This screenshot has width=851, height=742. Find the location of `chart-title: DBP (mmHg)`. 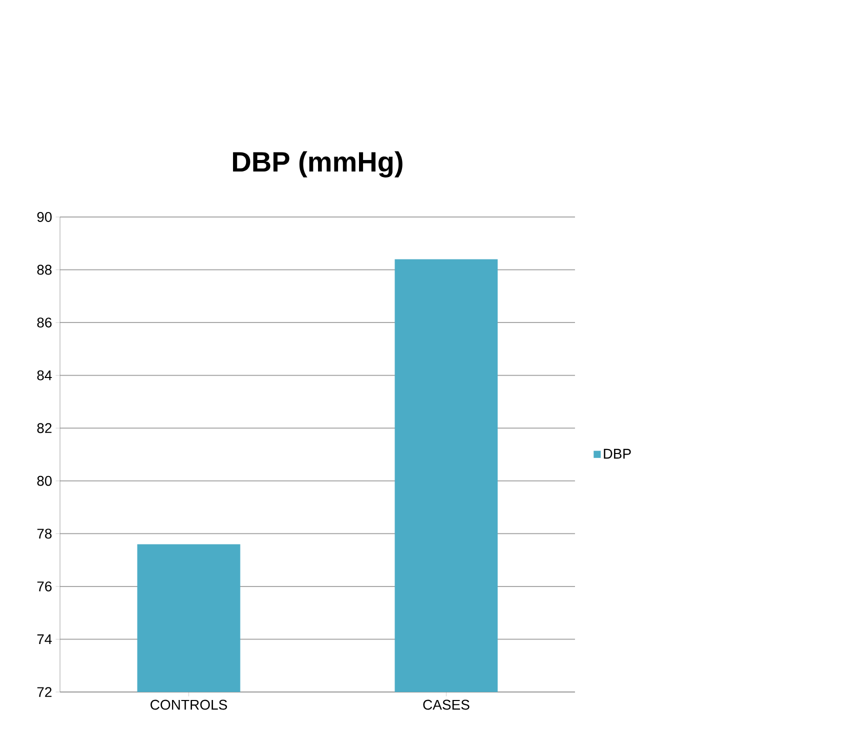

chart-title: DBP (mmHg) is located at coordinates (317, 164).